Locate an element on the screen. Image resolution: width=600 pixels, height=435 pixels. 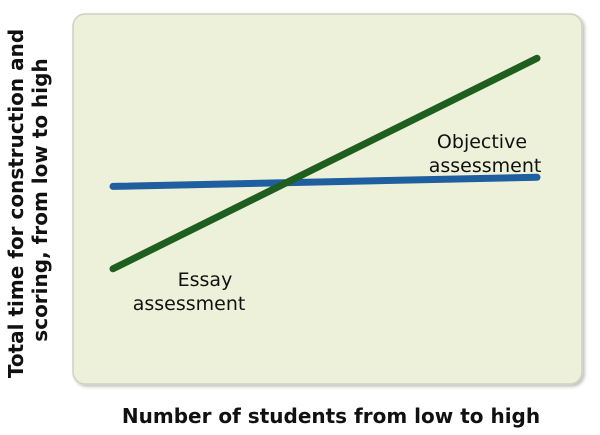
x-axis-title: Number of students from low to high is located at coordinates (331, 416).